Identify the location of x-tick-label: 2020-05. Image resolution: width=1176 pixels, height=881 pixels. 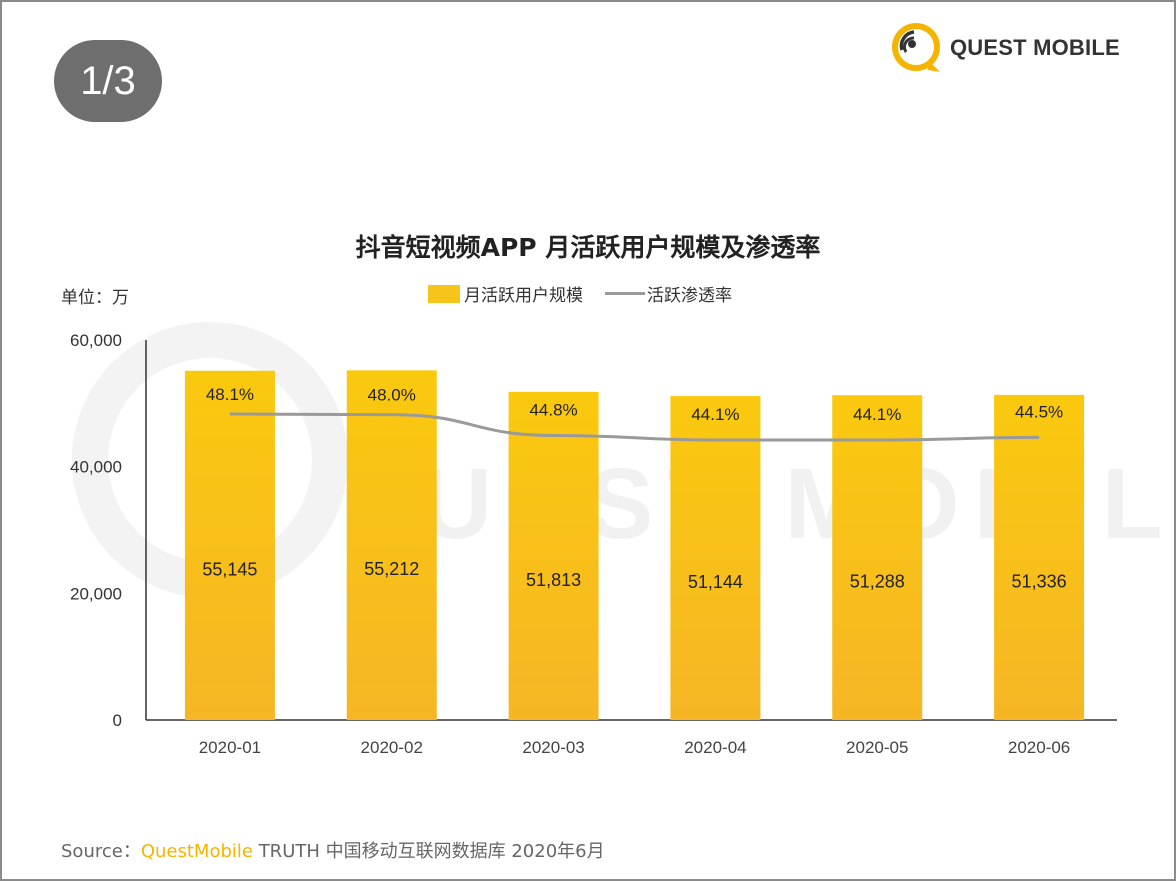
(877, 747).